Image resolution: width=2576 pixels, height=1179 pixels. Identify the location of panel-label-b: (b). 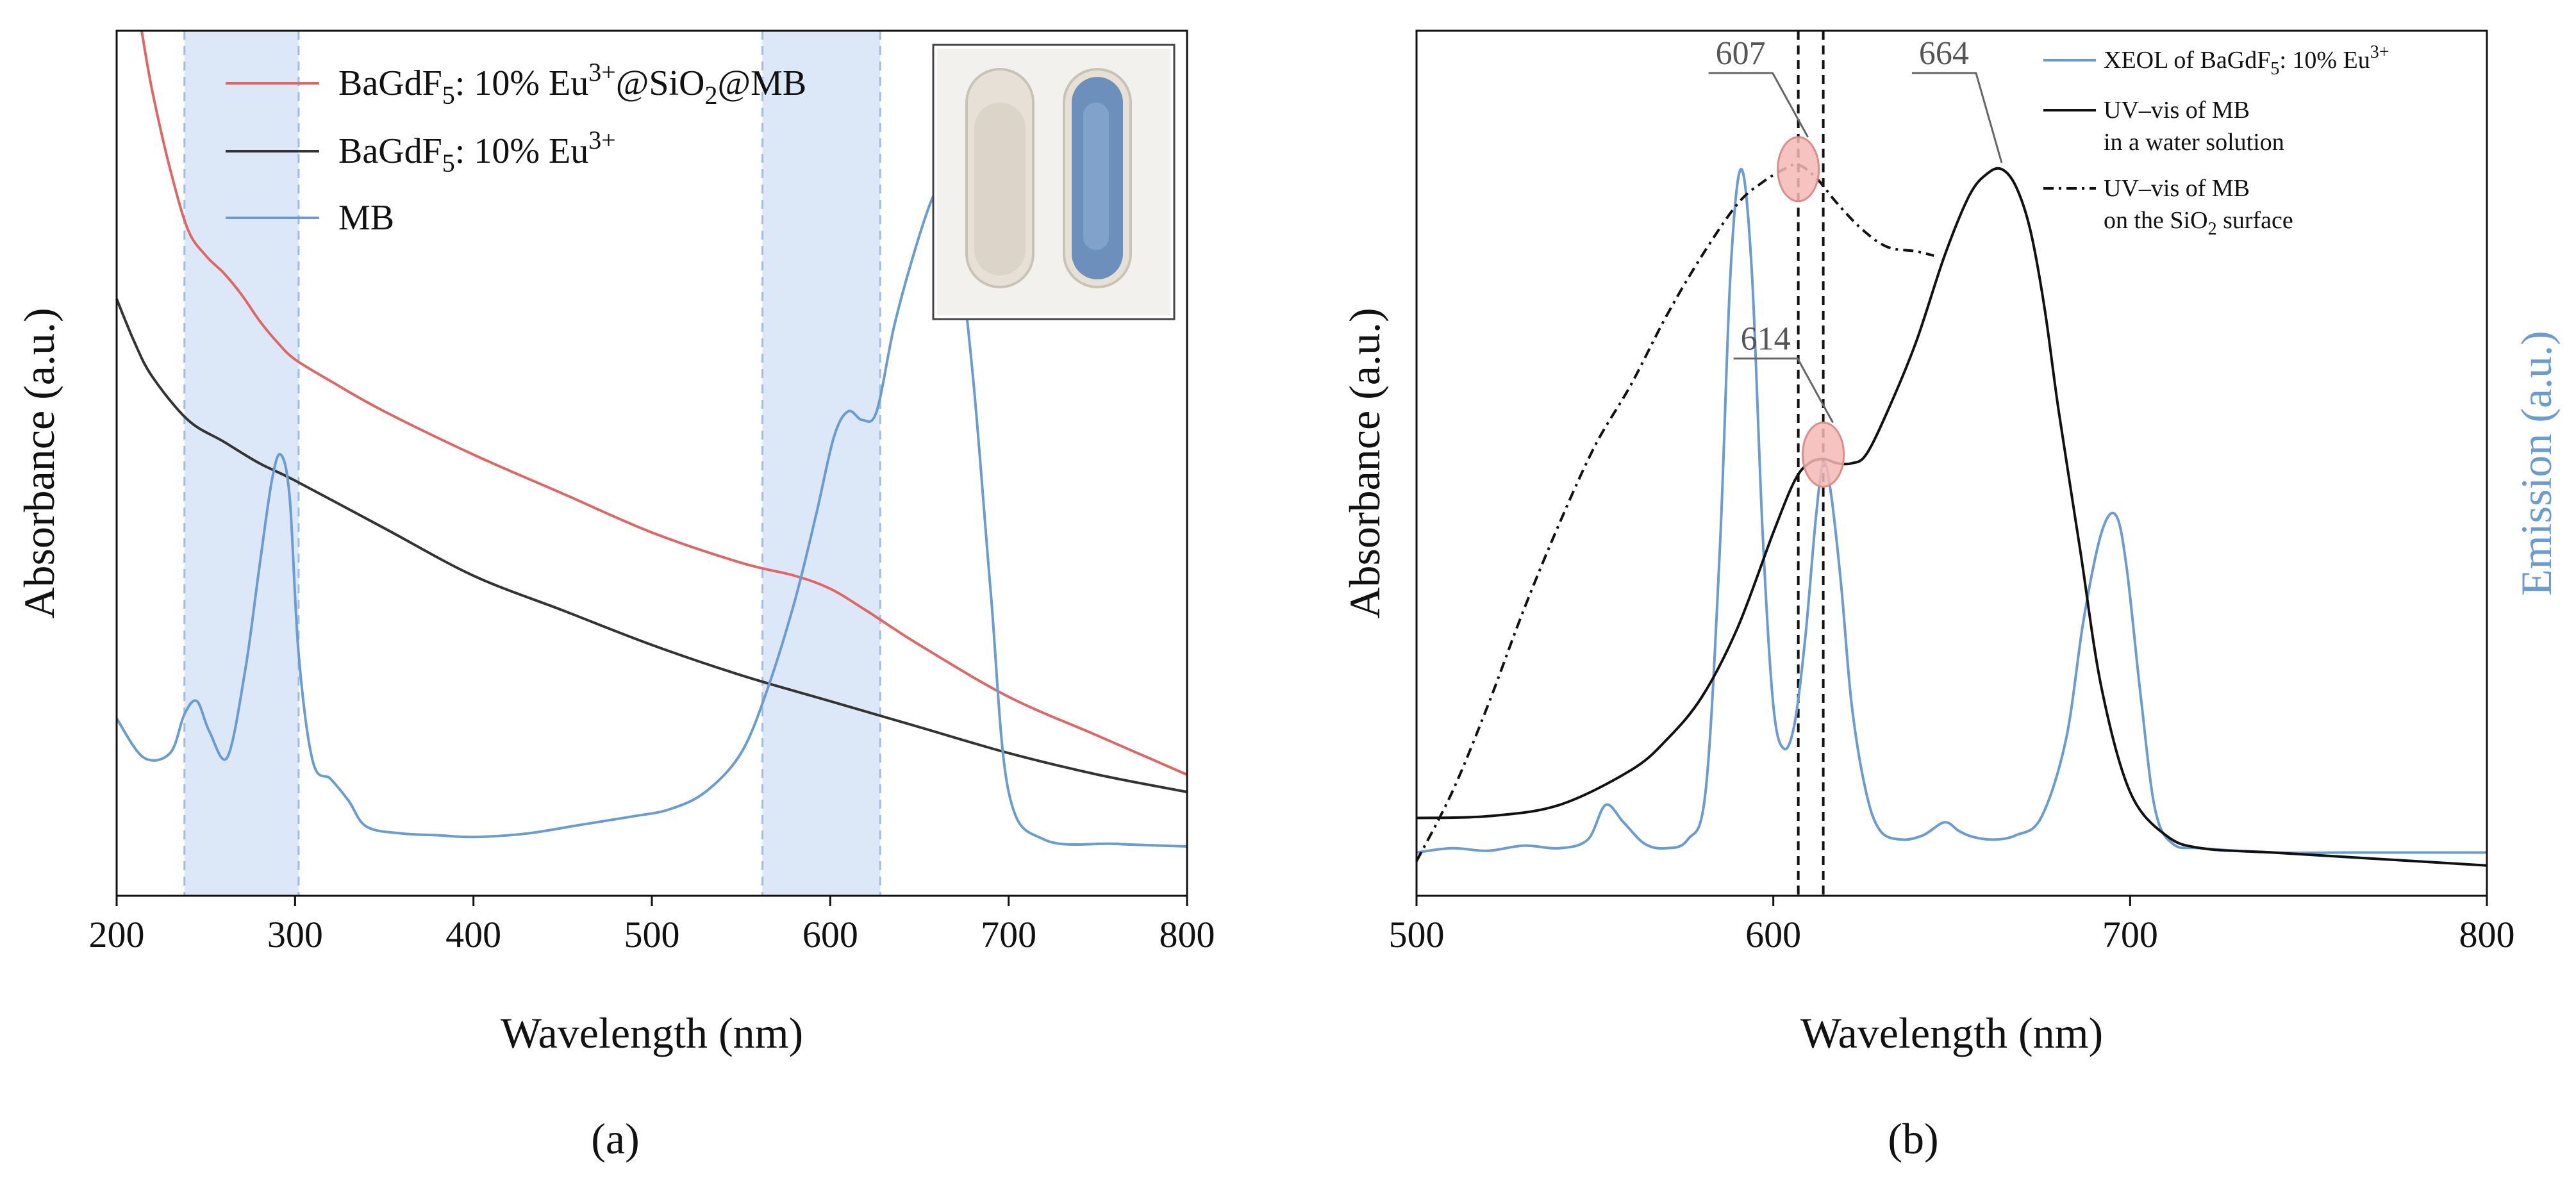
(1913, 1138).